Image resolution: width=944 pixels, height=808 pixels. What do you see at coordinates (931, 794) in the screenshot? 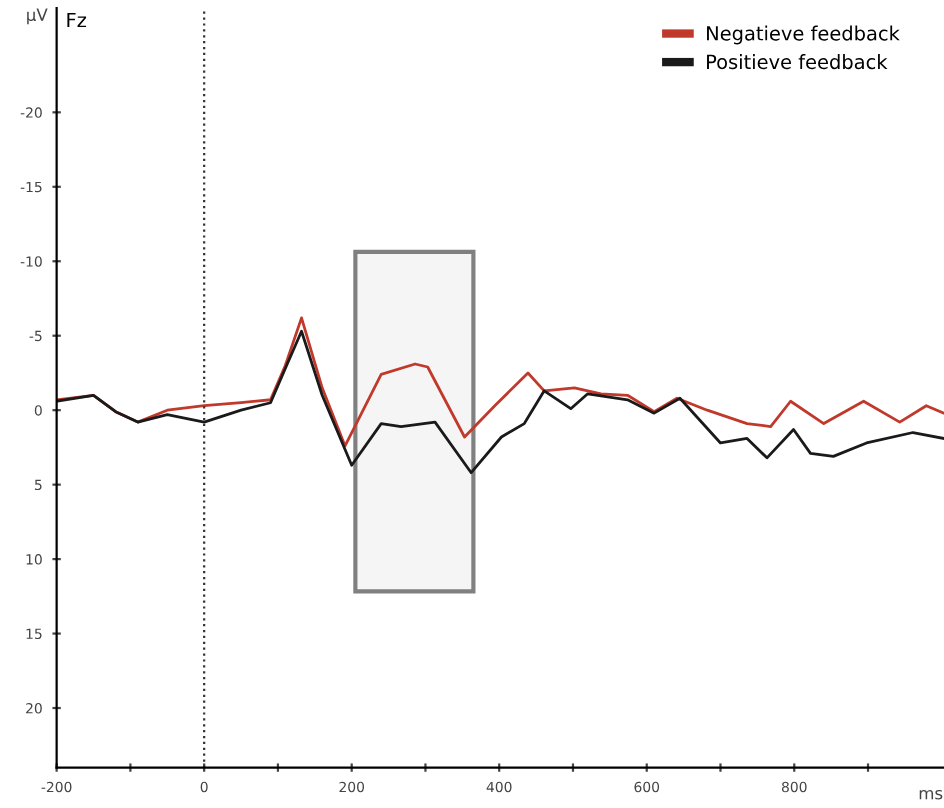
I see `x-axis-title: ms` at bounding box center [931, 794].